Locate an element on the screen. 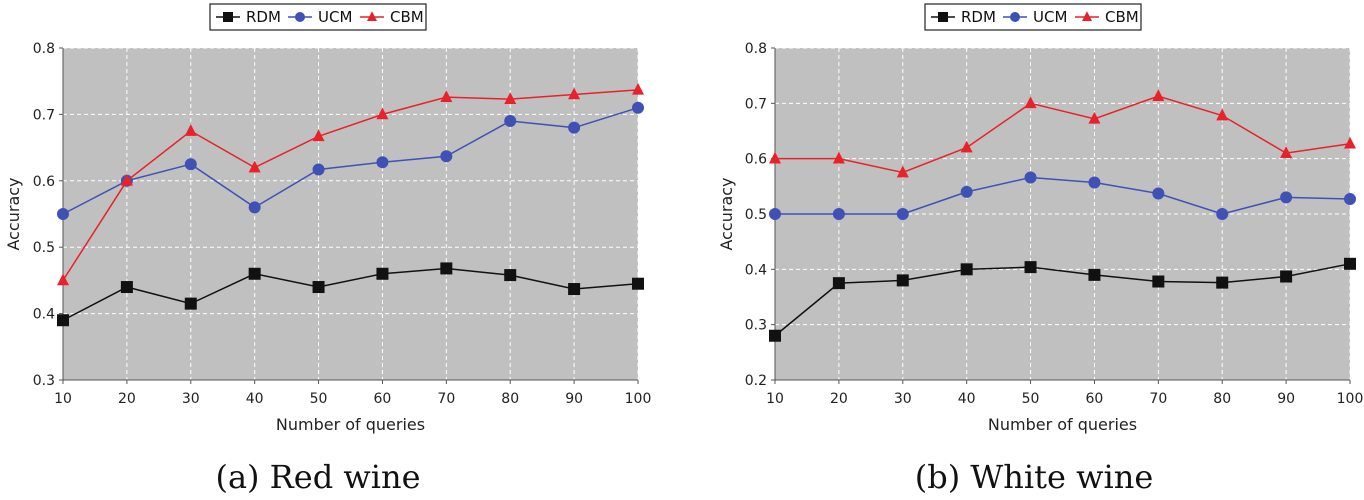 The image size is (1364, 500). y-tick-label: 0.2 is located at coordinates (756, 381).